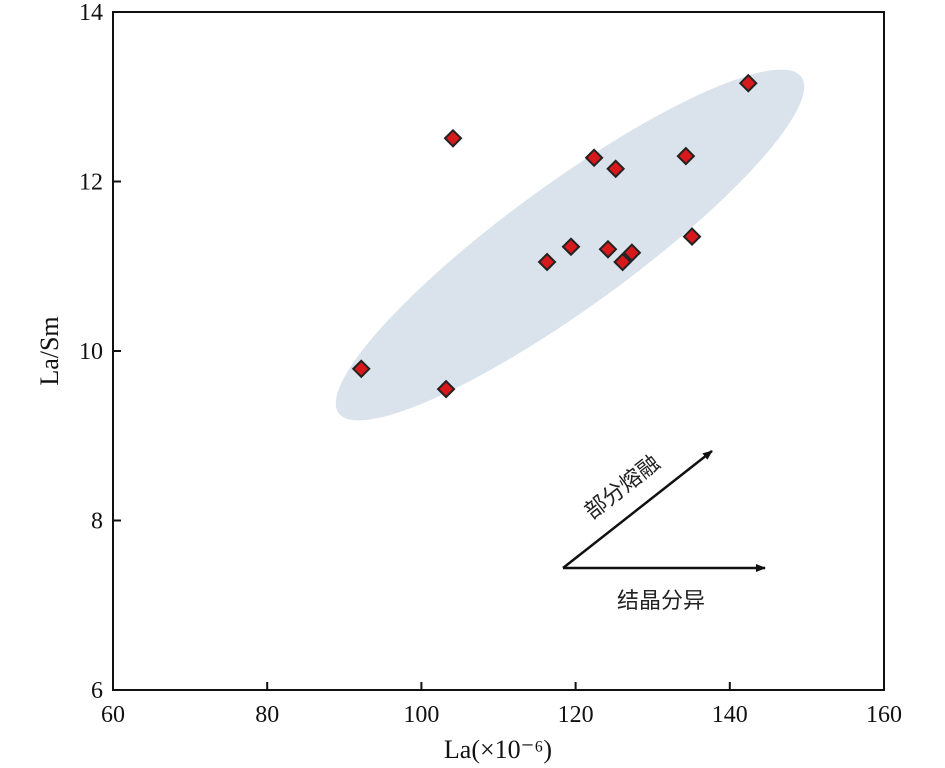 The image size is (945, 768). What do you see at coordinates (97, 522) in the screenshot?
I see `y-tick-label: 8` at bounding box center [97, 522].